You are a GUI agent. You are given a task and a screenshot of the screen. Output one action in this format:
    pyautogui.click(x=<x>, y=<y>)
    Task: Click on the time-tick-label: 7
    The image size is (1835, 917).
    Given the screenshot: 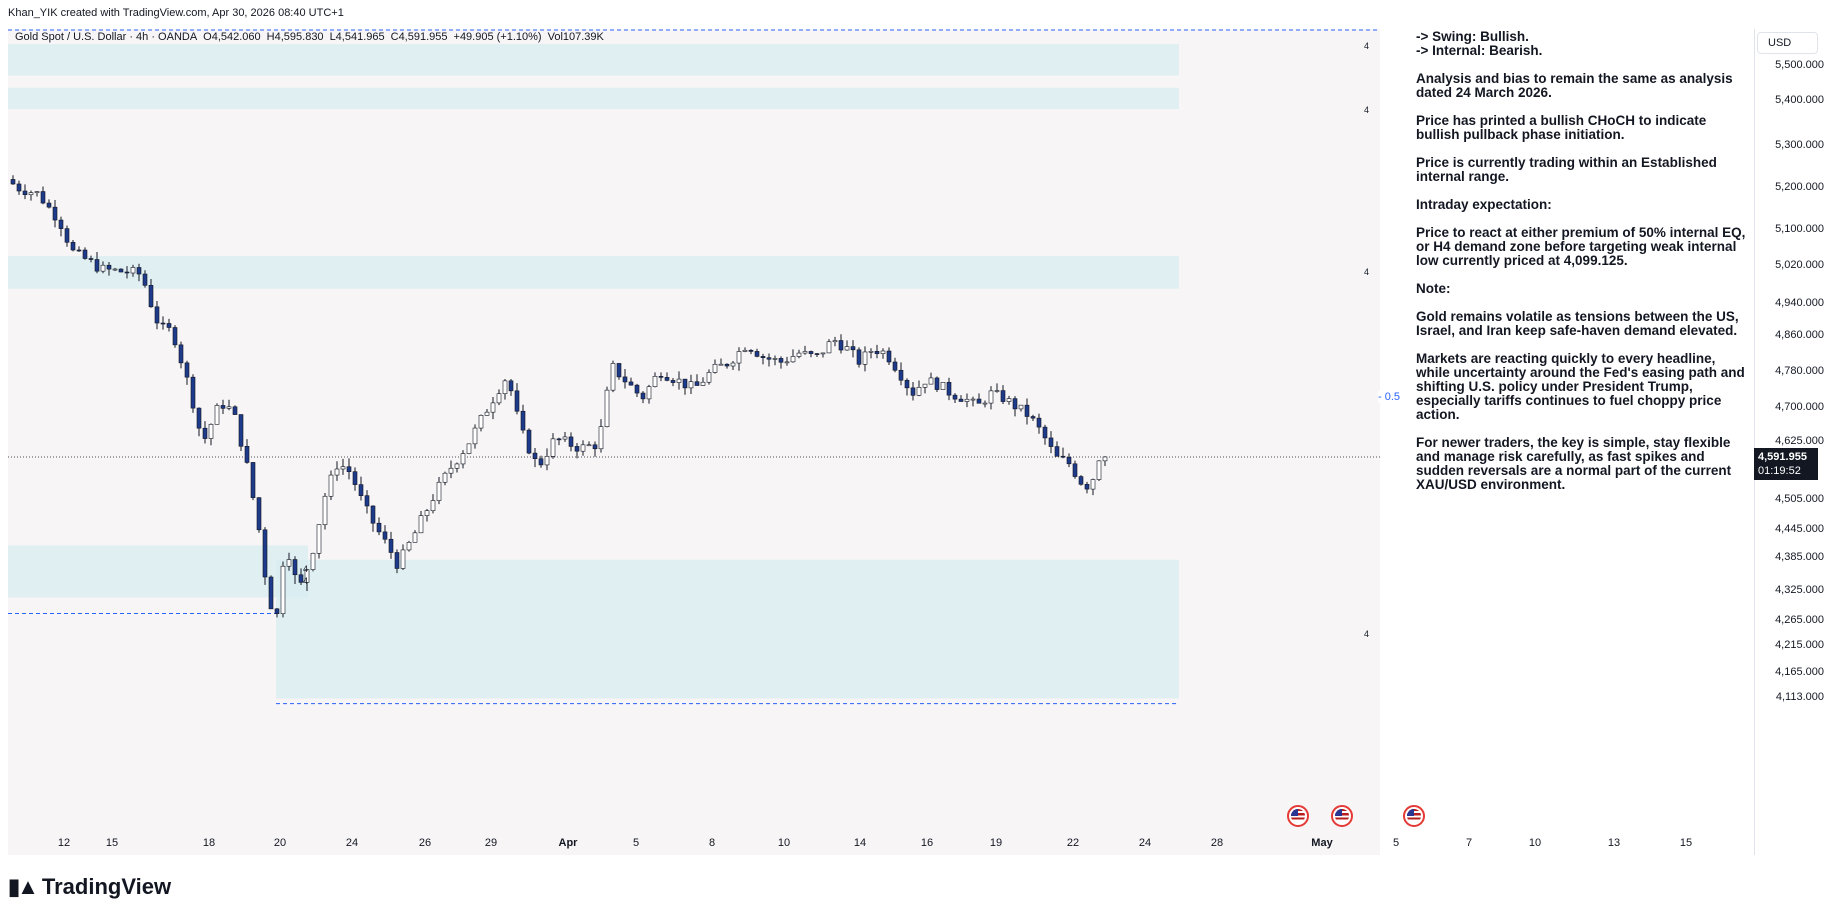 What is the action you would take?
    pyautogui.click(x=1469, y=843)
    